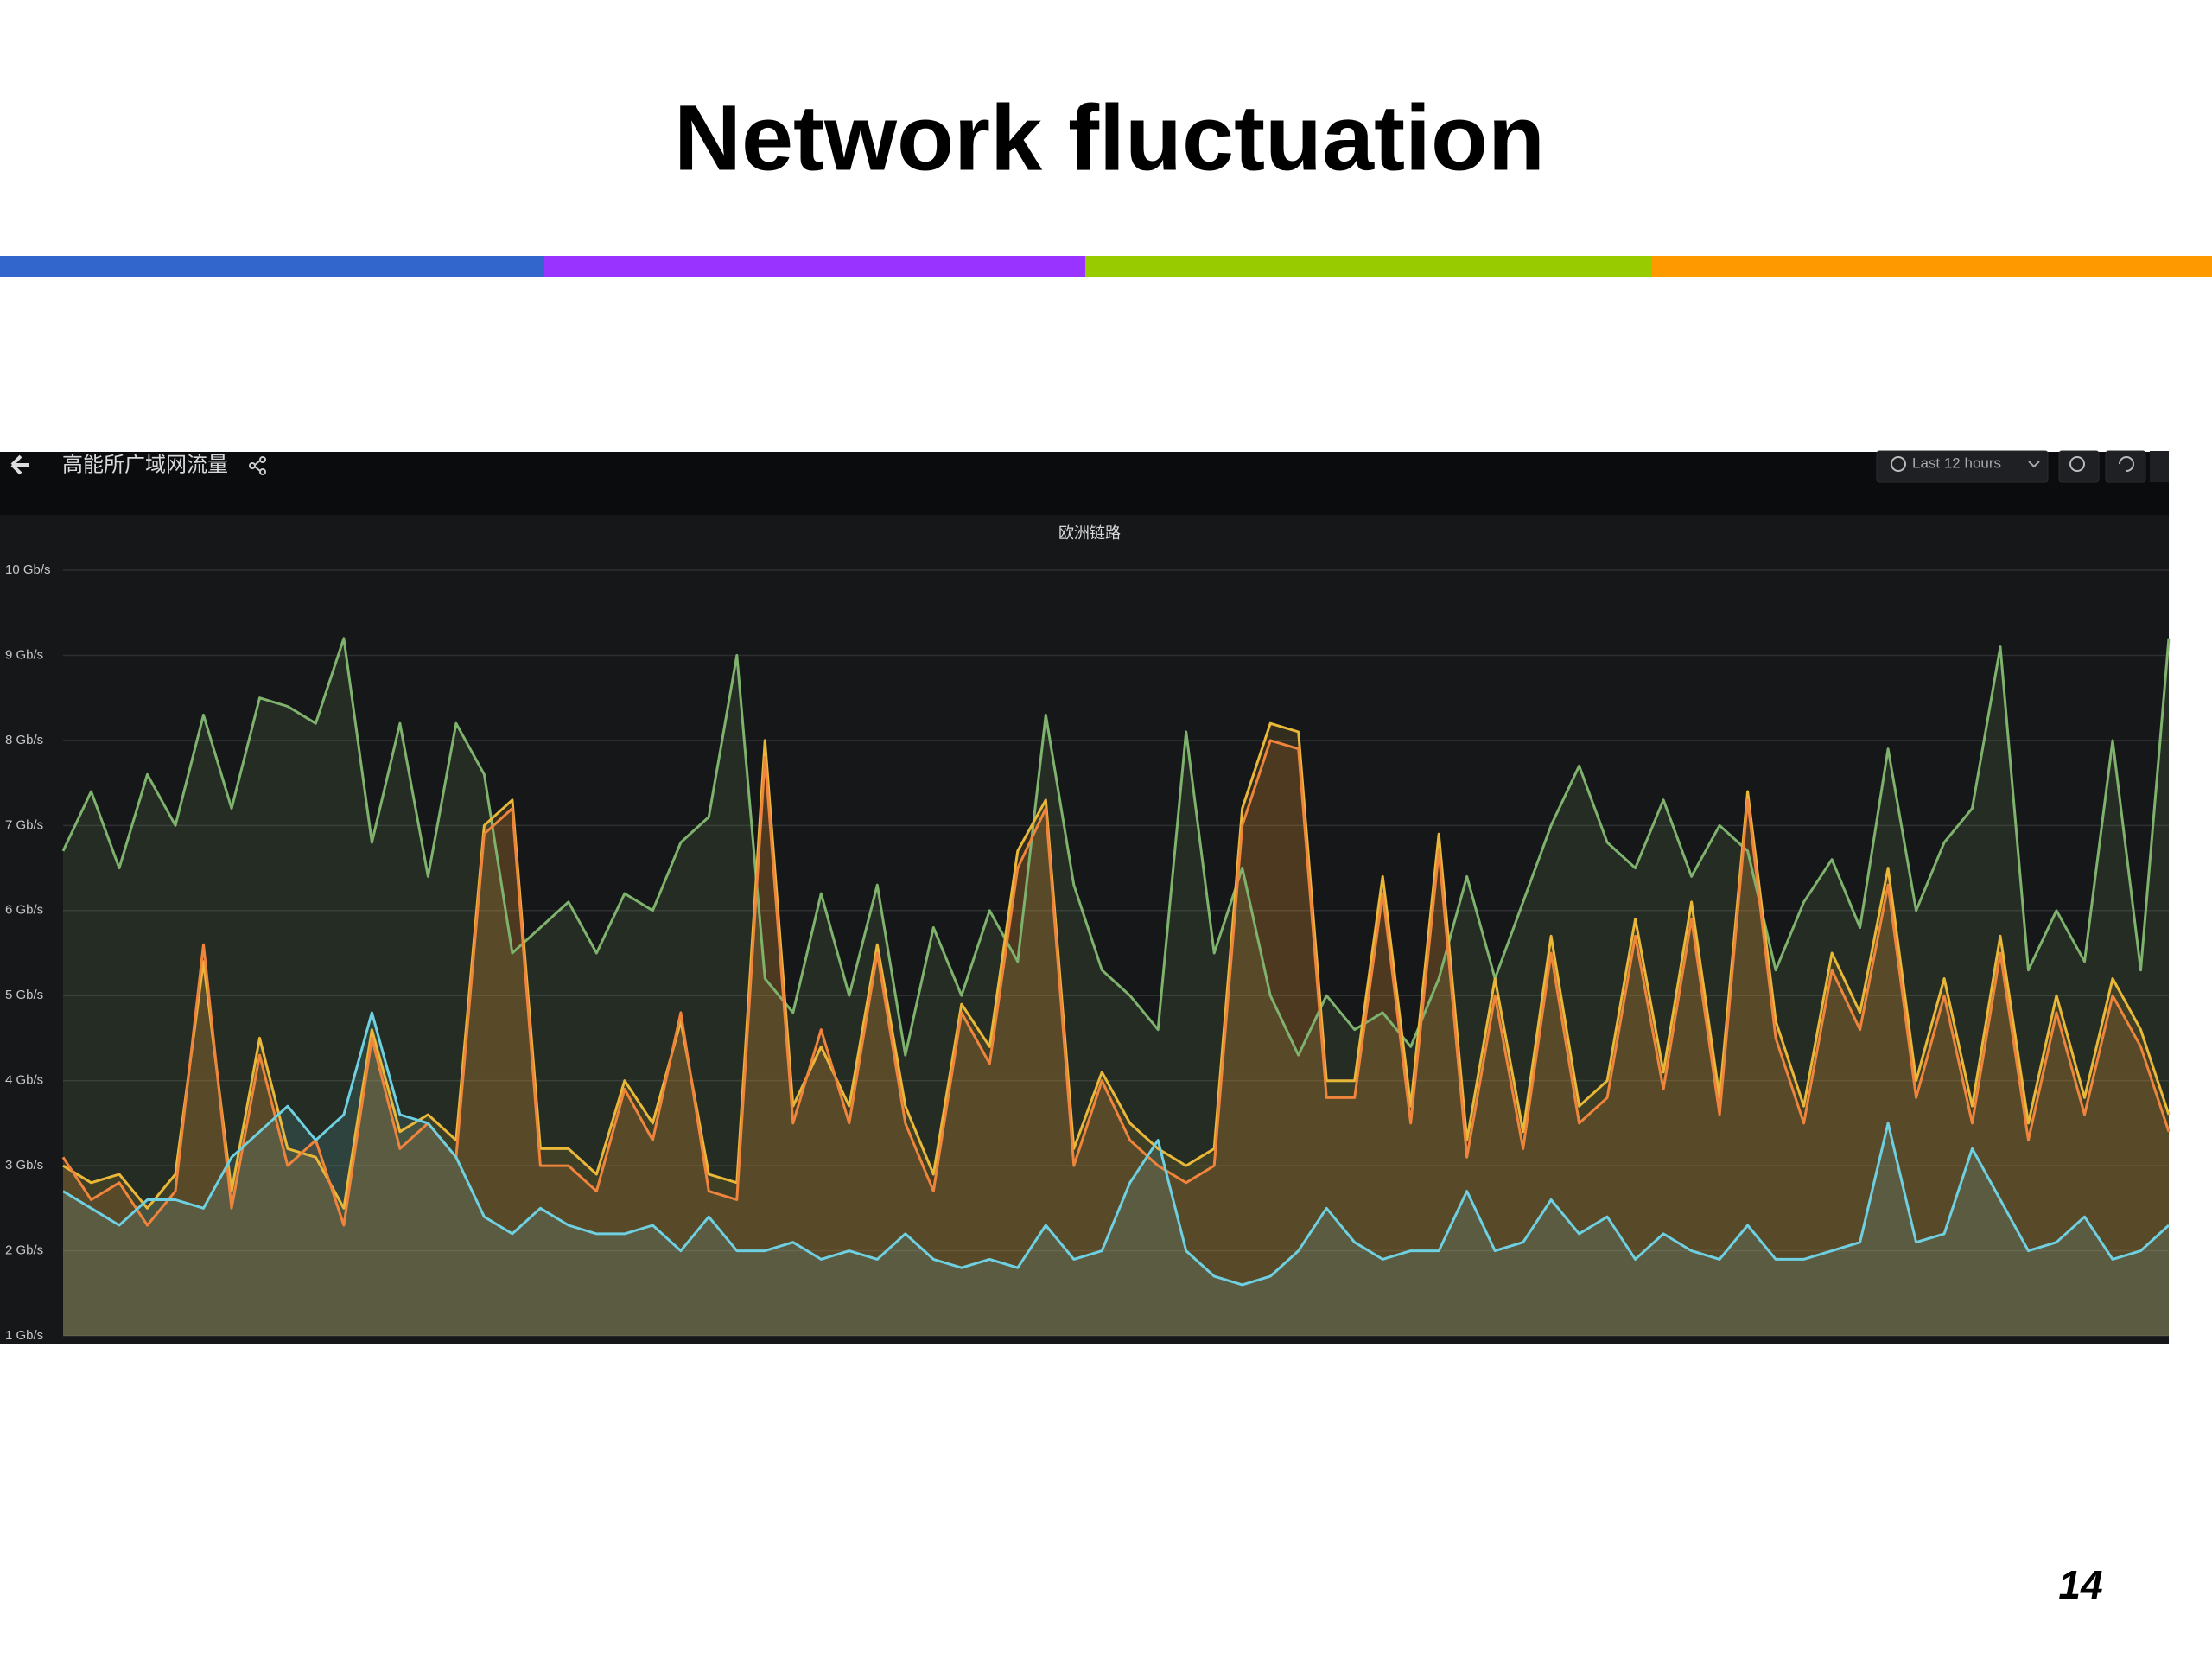 The height and width of the screenshot is (1659, 2212). I want to click on page-number: 14, so click(2080, 1584).